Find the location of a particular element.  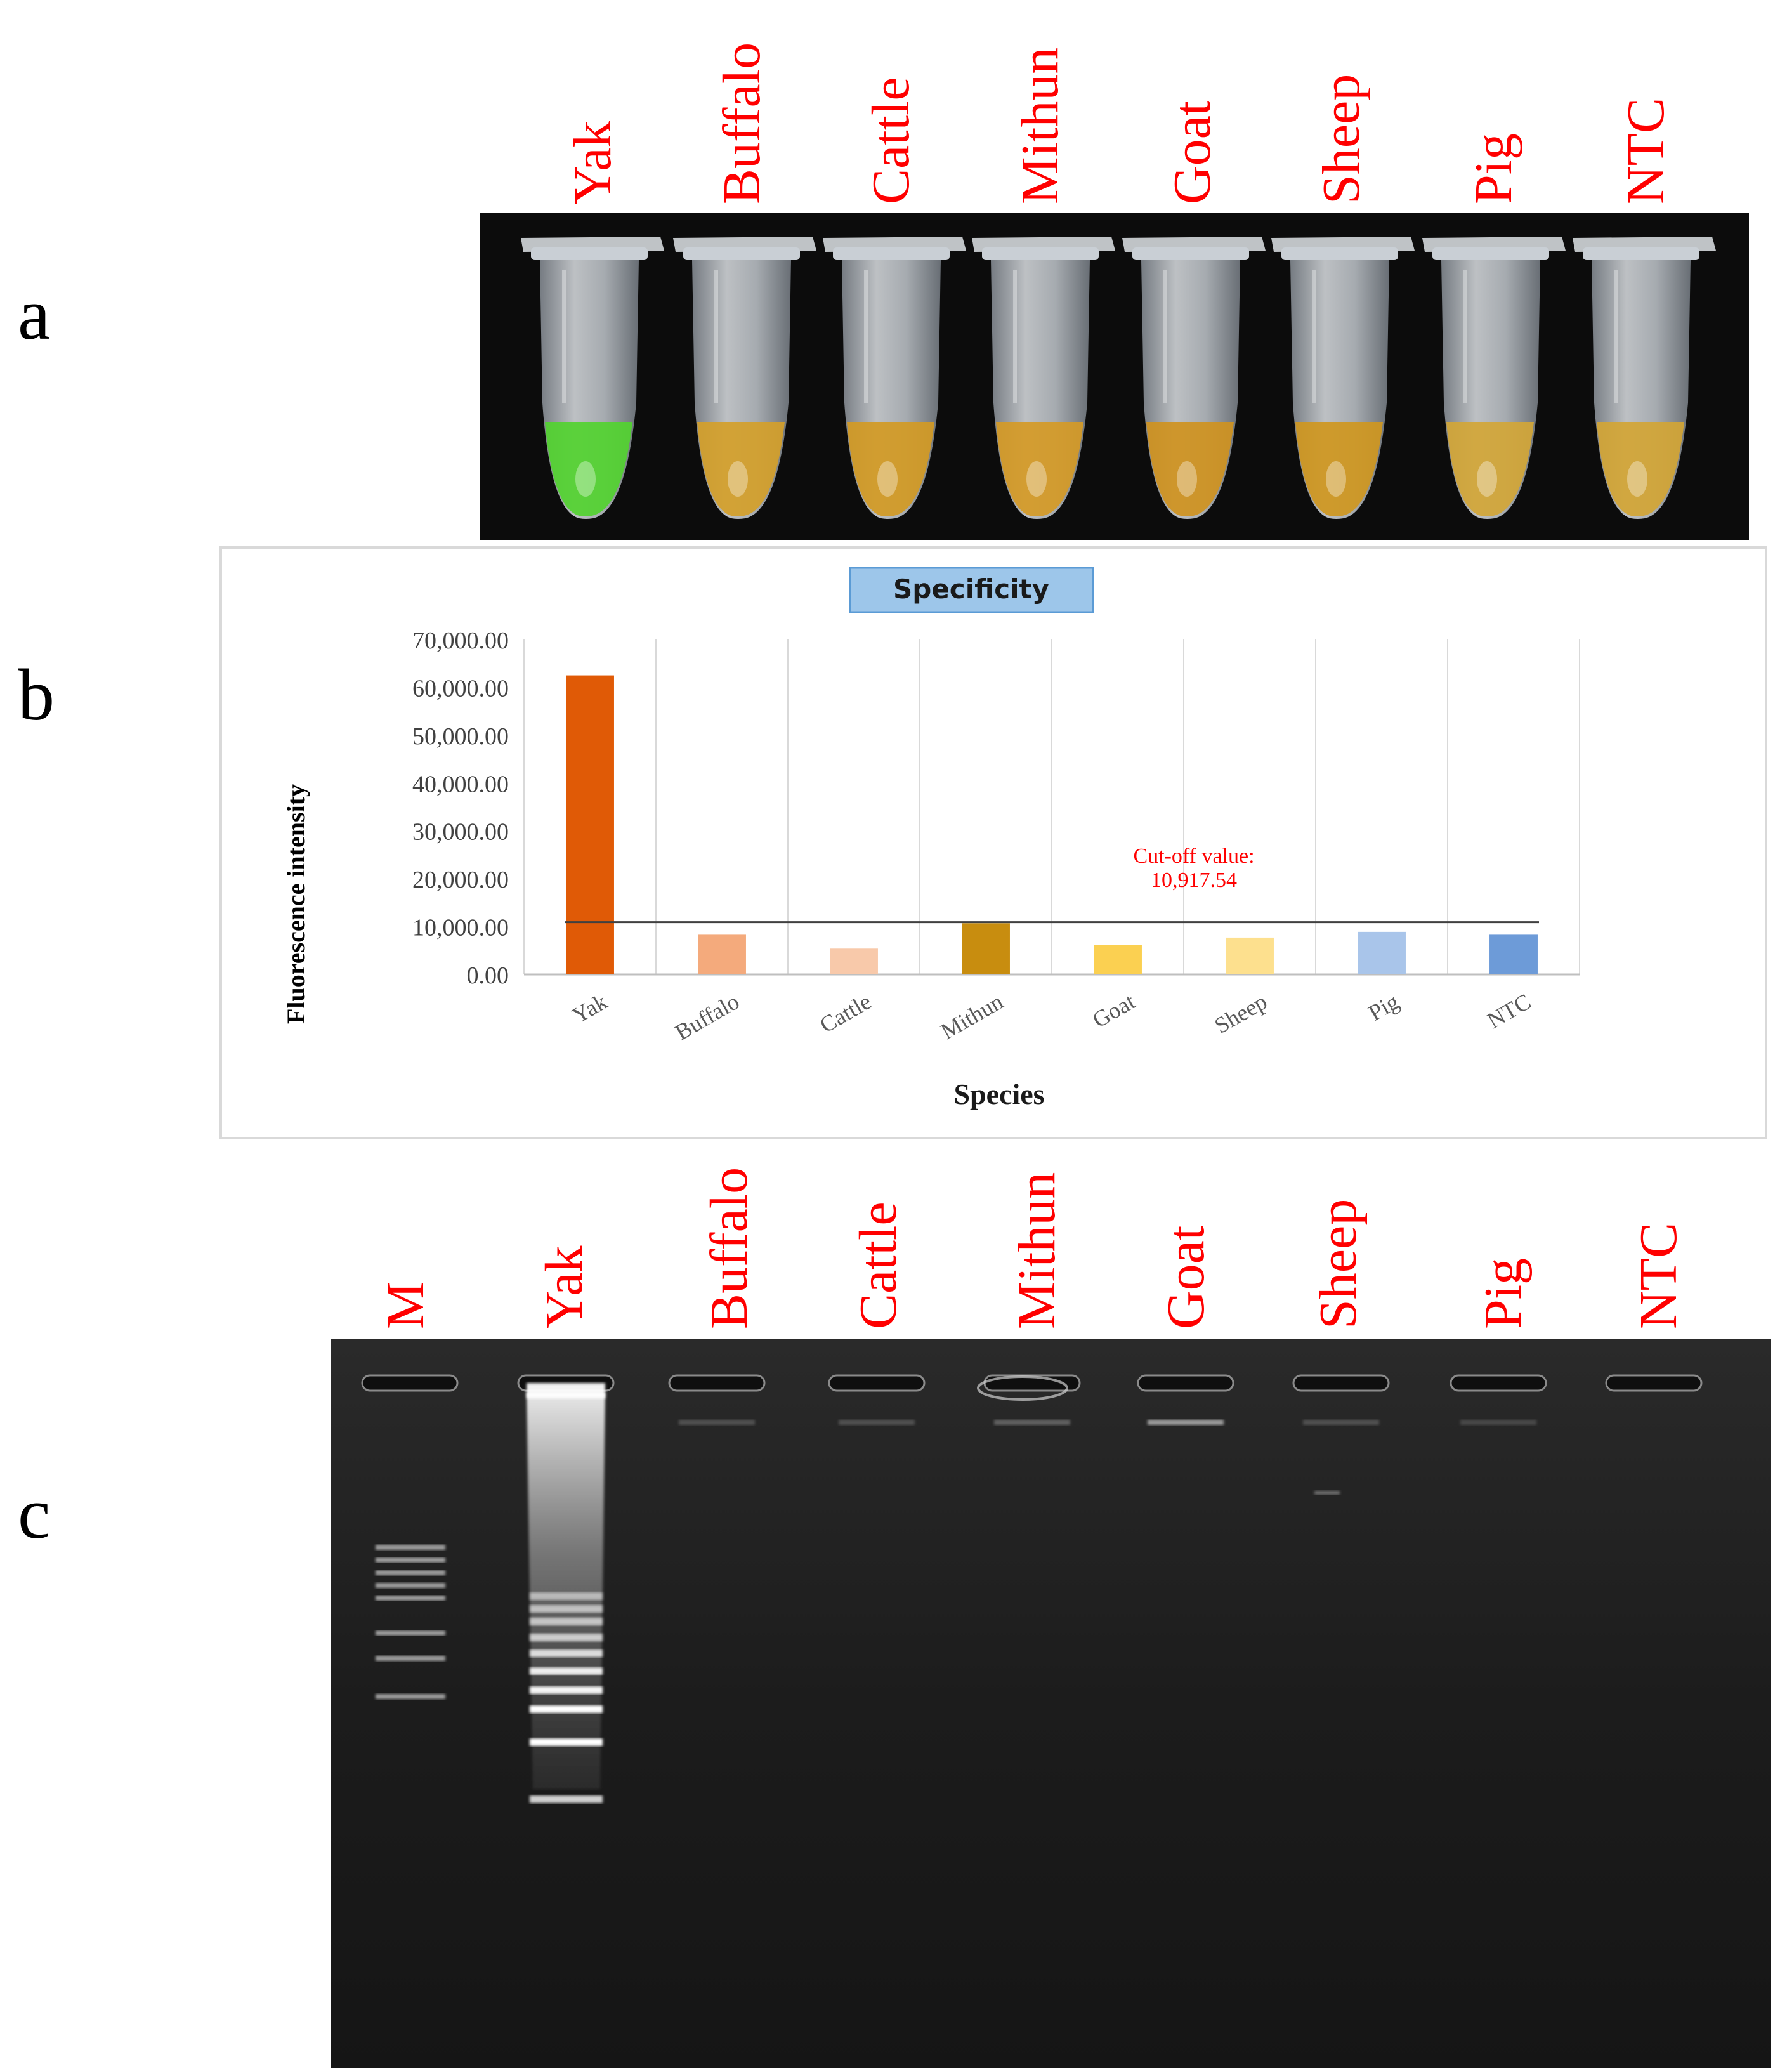

gel-lane-label: Buffalo is located at coordinates (729, 1248).